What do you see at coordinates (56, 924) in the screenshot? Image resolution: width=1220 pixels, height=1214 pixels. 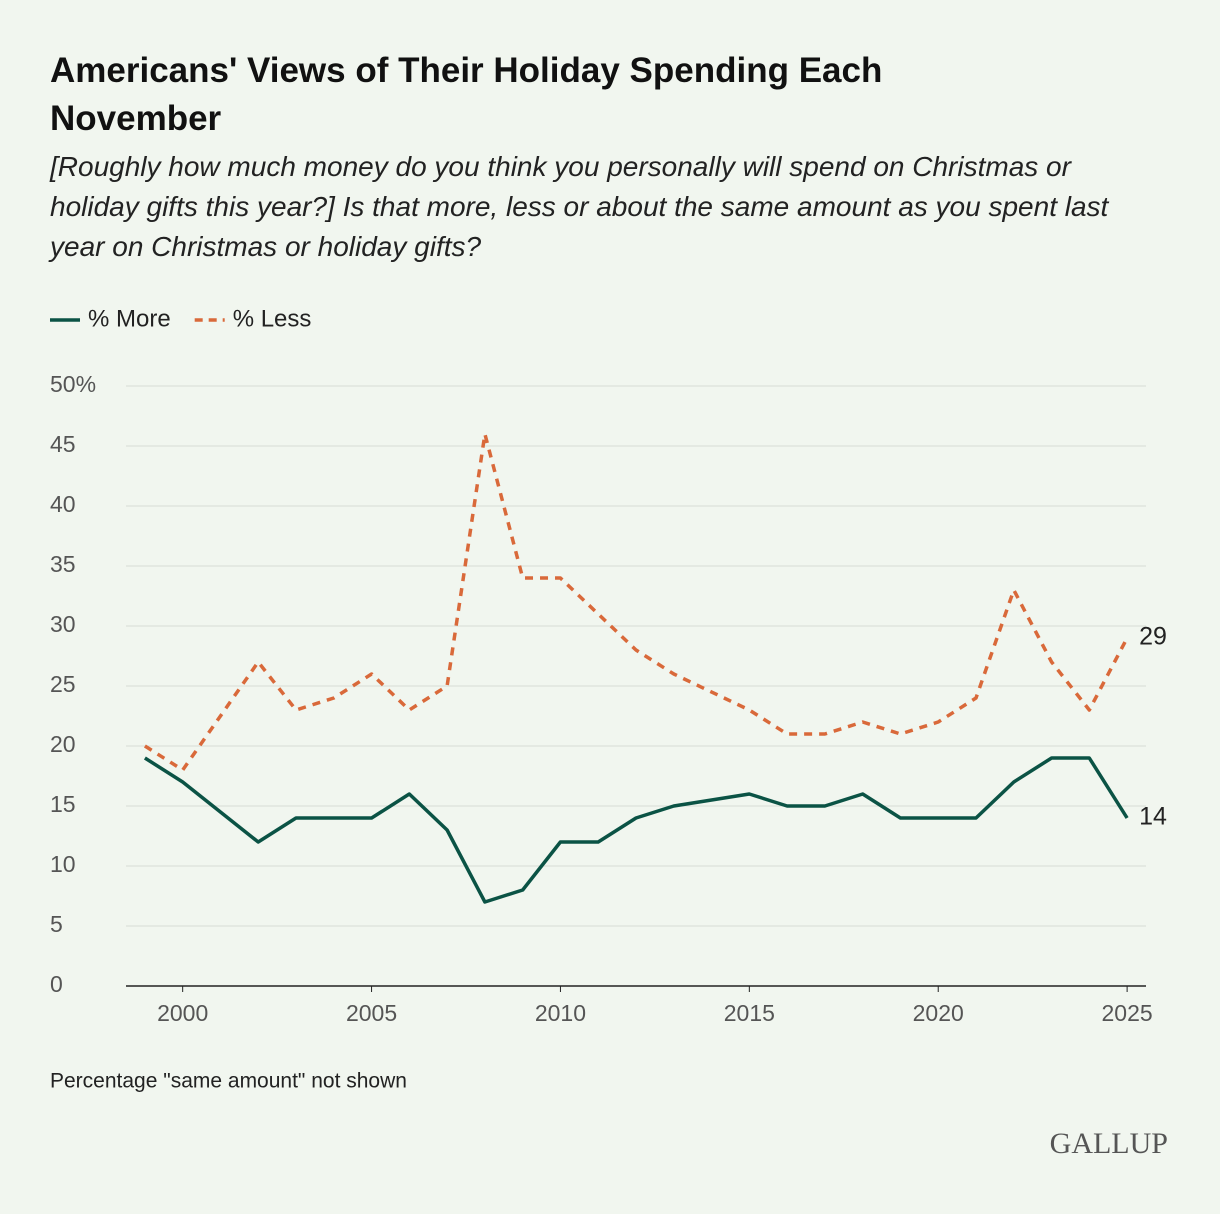 I see `y-tick-label: 5` at bounding box center [56, 924].